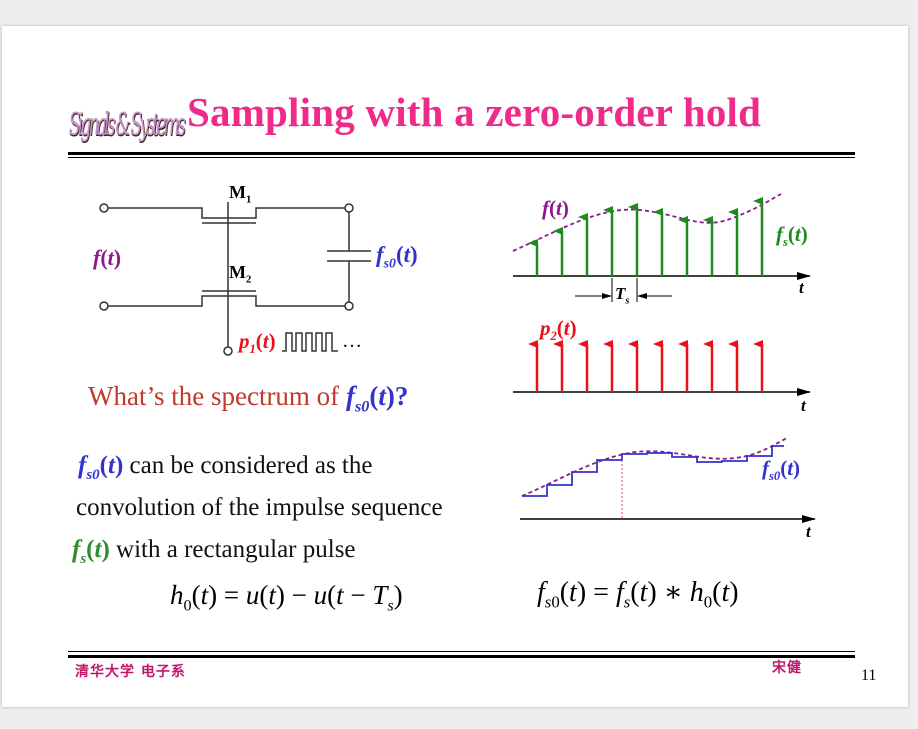 This screenshot has height=729, width=918. What do you see at coordinates (130, 672) in the screenshot?
I see `footer-institution: 清华大学 电子系` at bounding box center [130, 672].